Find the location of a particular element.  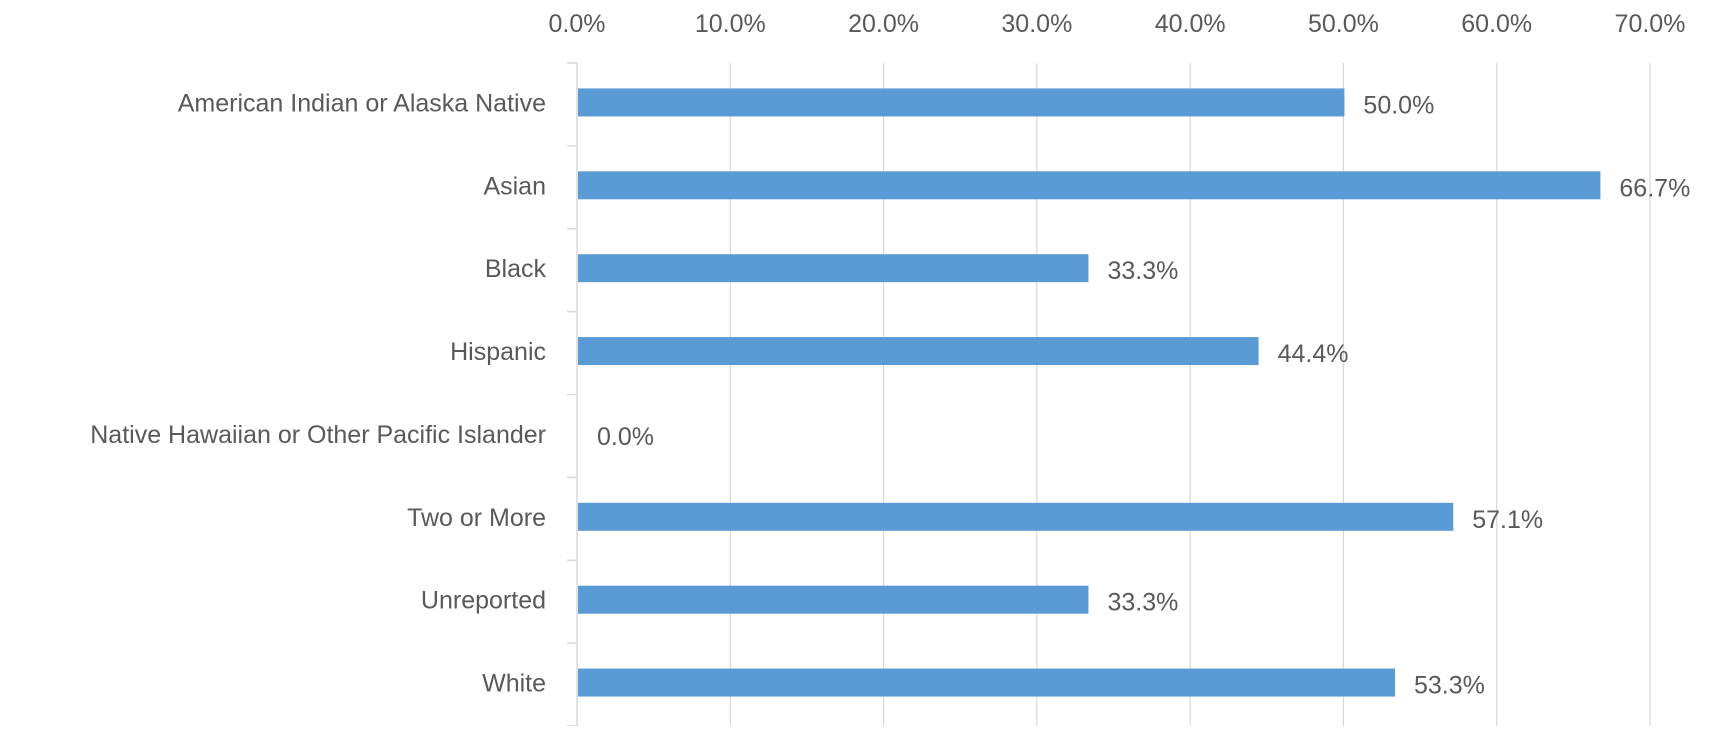

value-tick-label: 10.0% is located at coordinates (730, 24).